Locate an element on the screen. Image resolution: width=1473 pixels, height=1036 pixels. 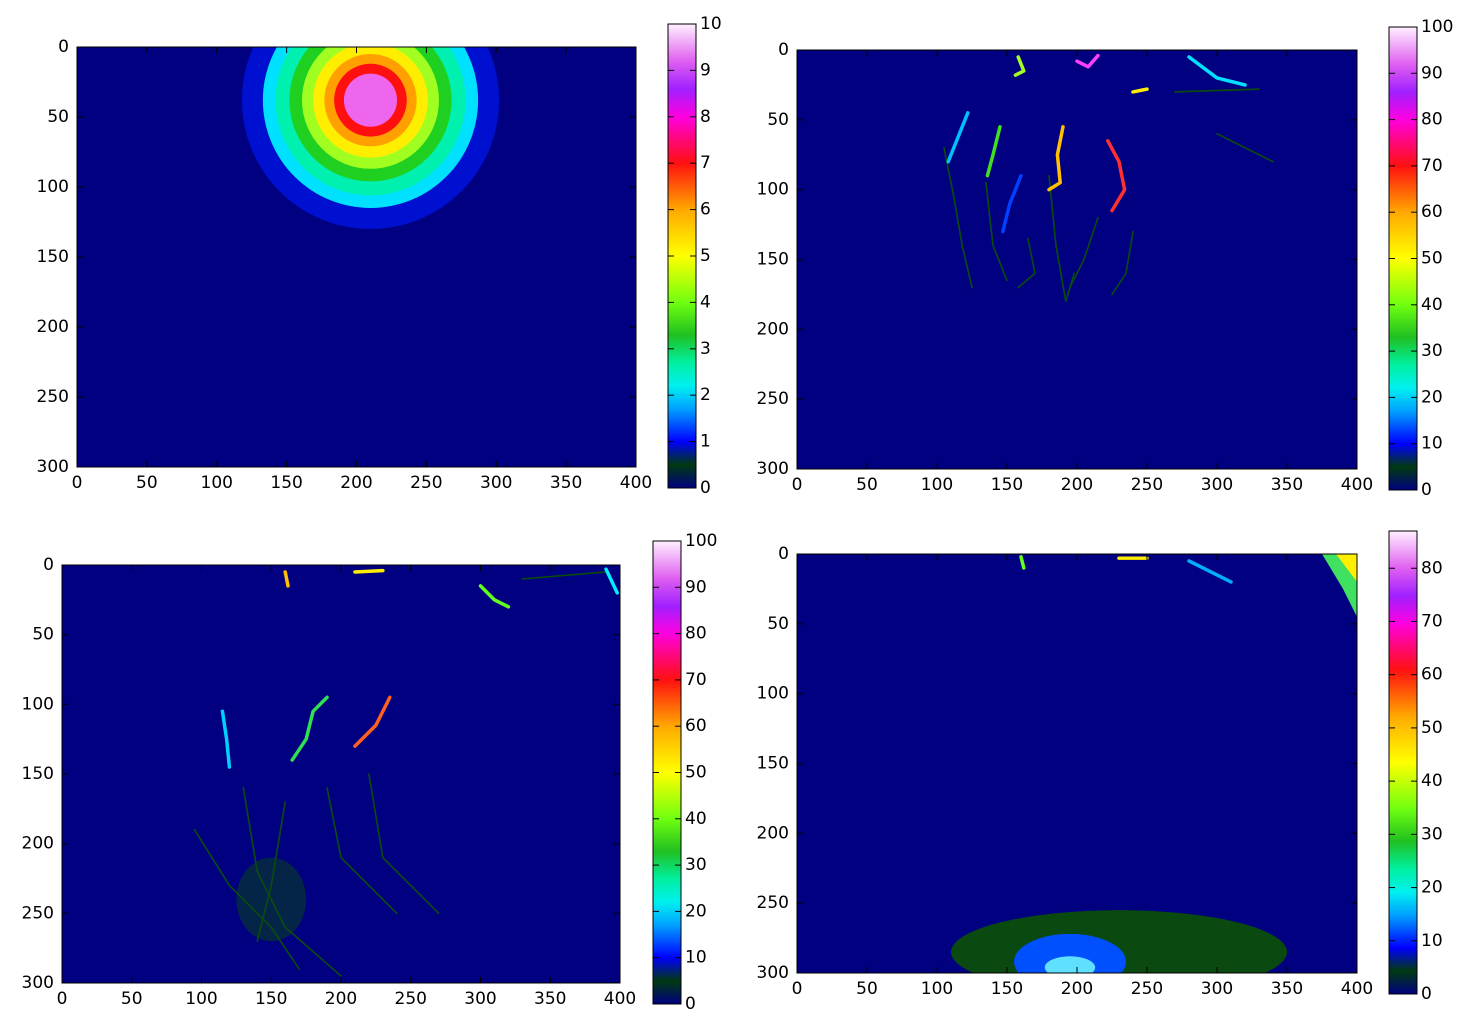
colorbar-tick-label: 1 is located at coordinates (705, 442).